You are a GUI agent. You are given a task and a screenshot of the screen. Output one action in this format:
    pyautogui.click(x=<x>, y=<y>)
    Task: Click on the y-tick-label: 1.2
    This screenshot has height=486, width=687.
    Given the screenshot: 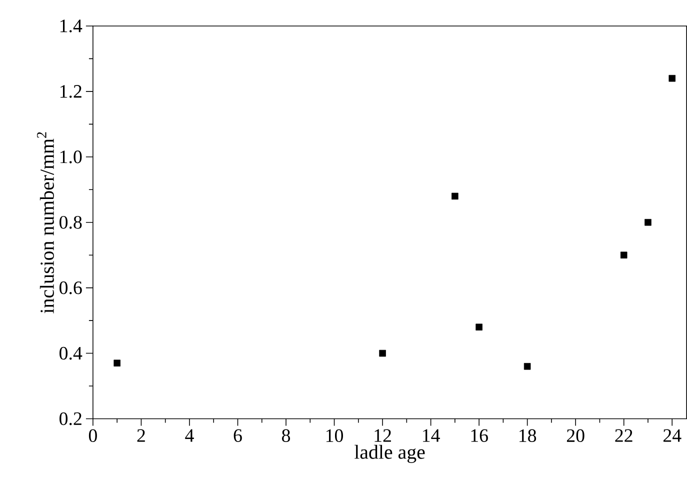 What is the action you would take?
    pyautogui.click(x=71, y=91)
    